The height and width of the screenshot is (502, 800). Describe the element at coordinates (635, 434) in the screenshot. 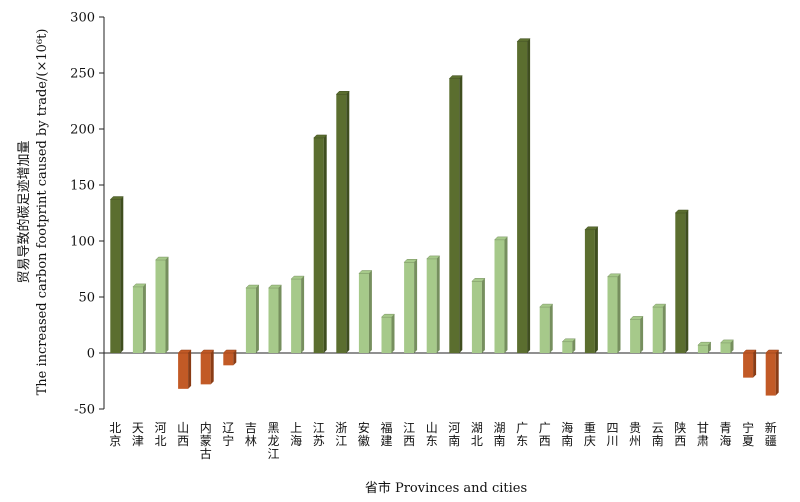

I see `x-tick-label: 贵州` at that location.